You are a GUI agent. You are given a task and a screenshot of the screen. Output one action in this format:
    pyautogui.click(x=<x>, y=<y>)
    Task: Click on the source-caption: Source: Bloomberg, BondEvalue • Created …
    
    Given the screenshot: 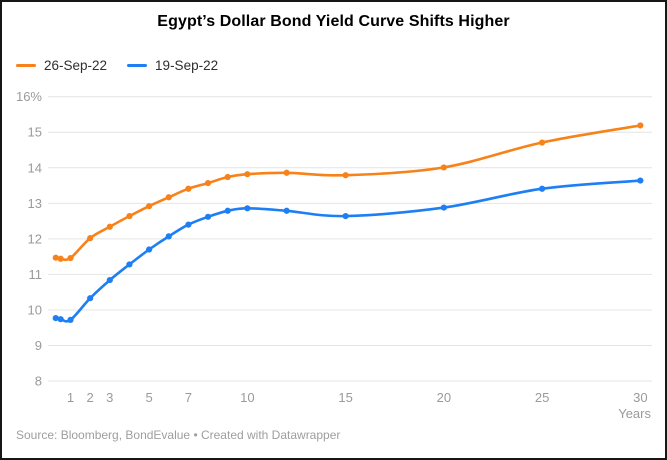 What is the action you would take?
    pyautogui.click(x=178, y=435)
    